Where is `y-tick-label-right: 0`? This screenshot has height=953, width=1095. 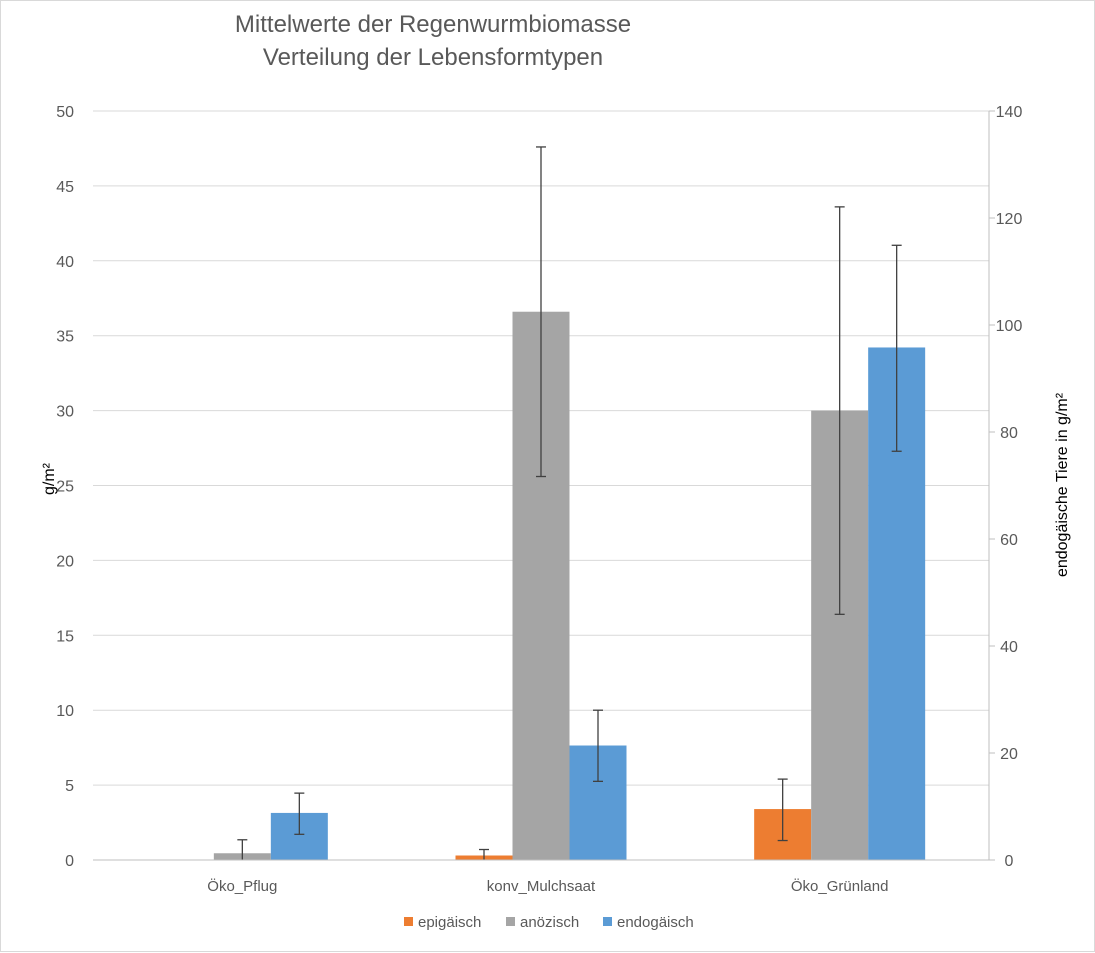
y-tick-label-right: 0 is located at coordinates (1009, 861).